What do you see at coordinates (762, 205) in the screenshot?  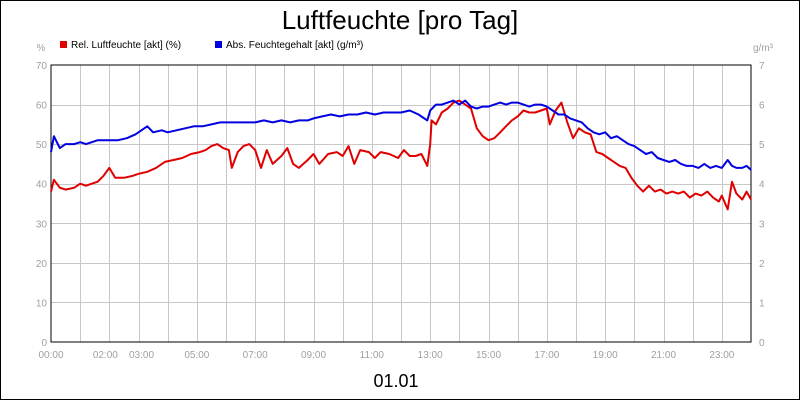 I see `right-axis-ticks: 0 1 2 3 4 5 6 7` at bounding box center [762, 205].